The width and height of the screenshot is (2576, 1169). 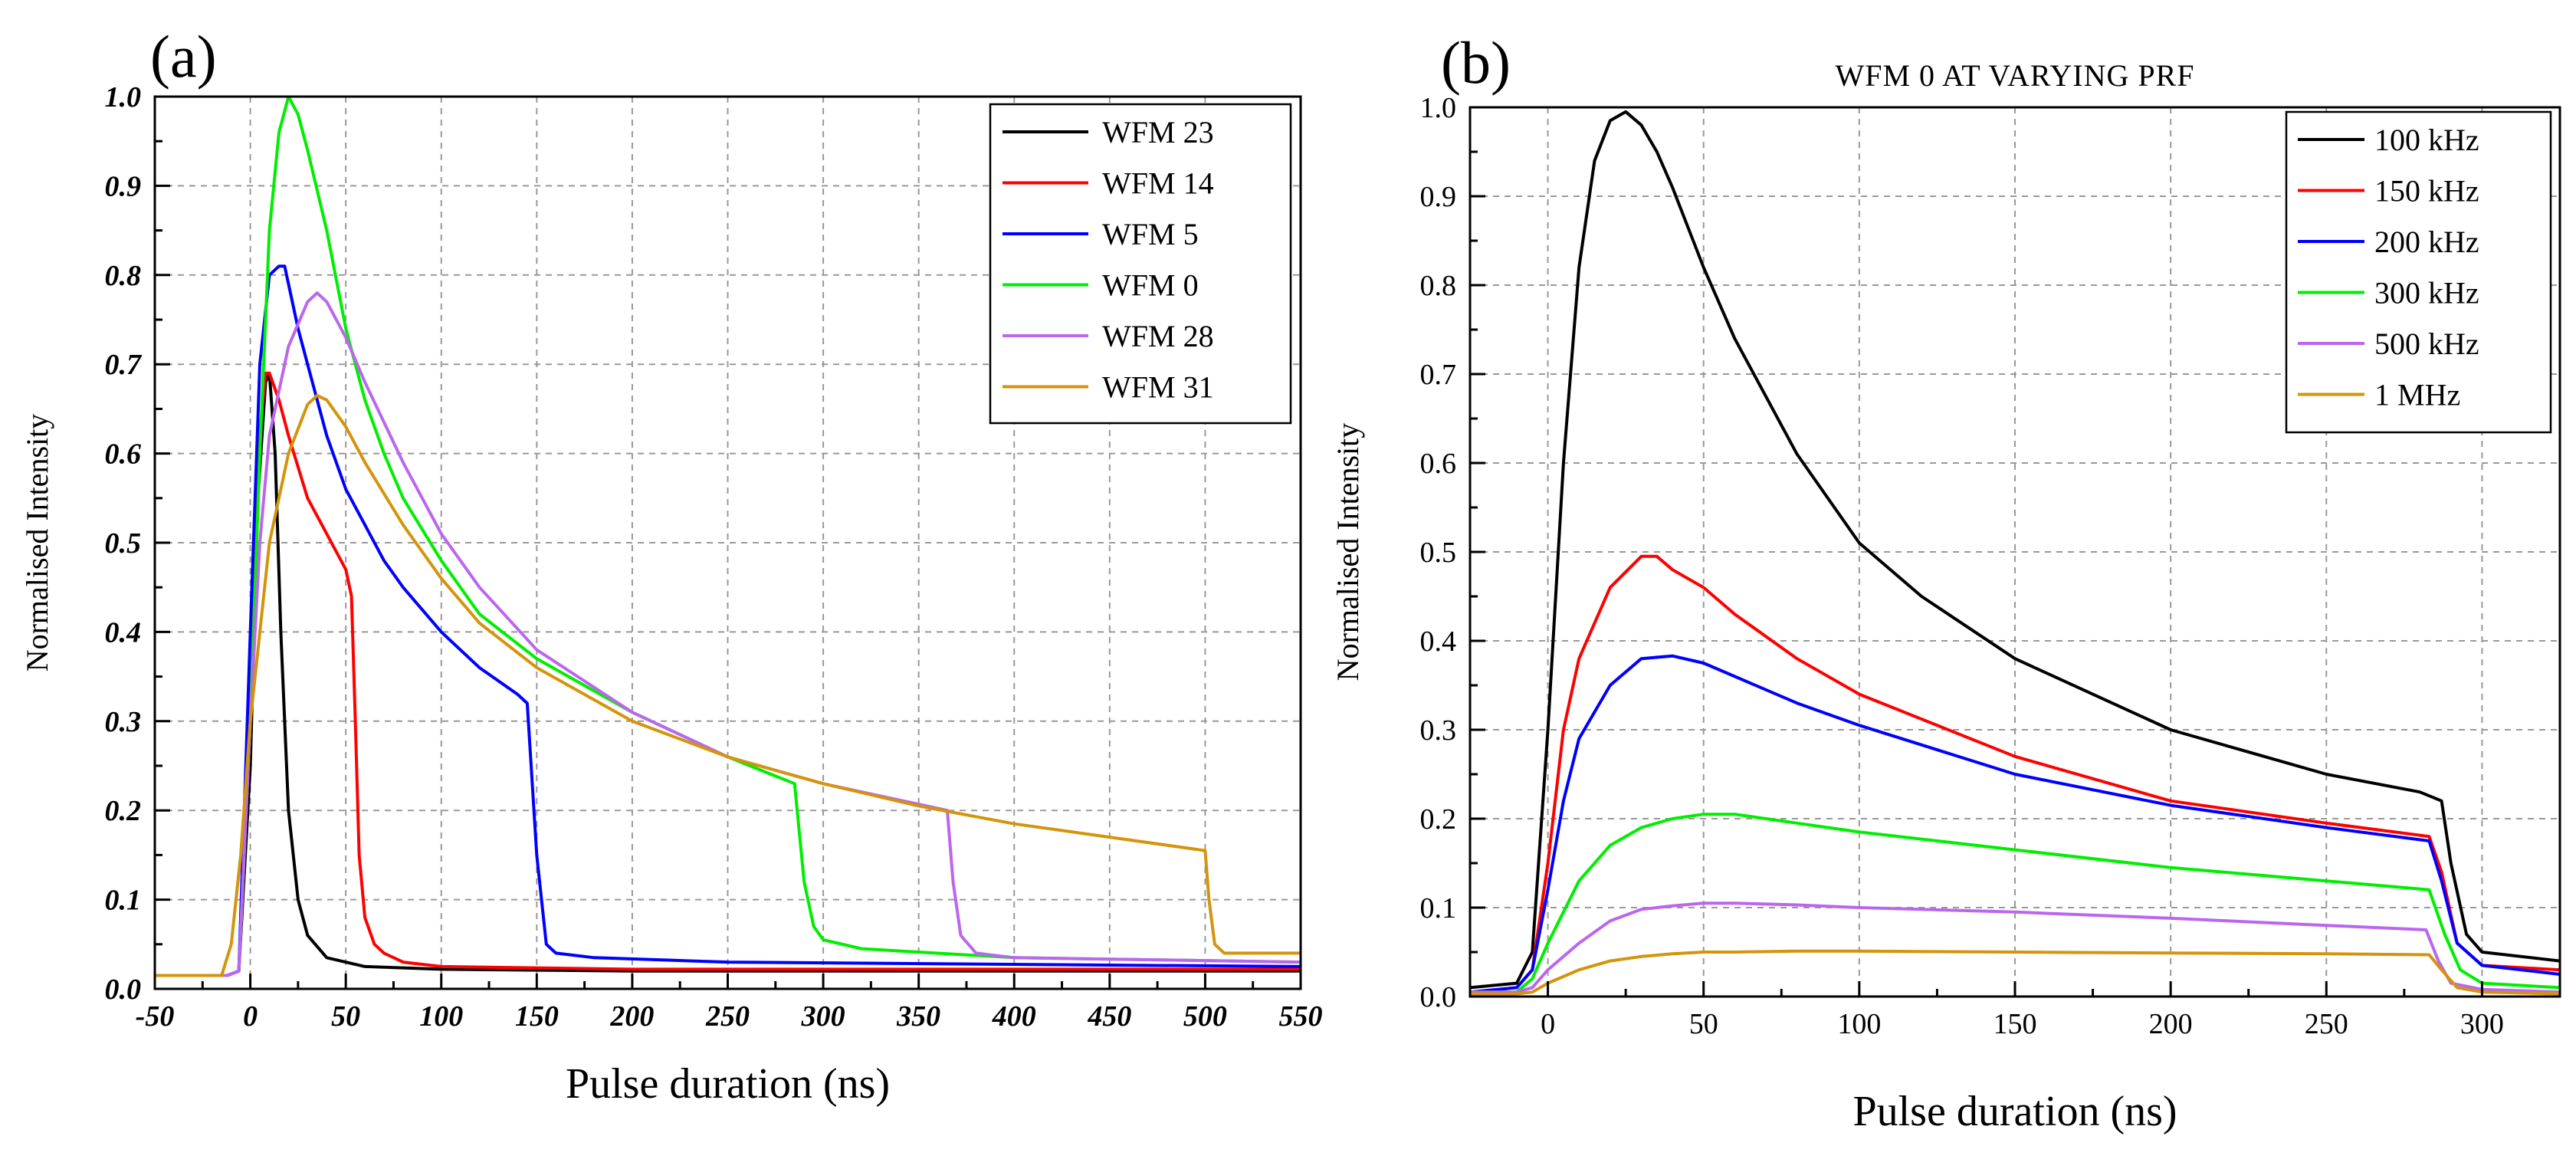 I want to click on x-tick-label: 550, so click(x=1301, y=1017).